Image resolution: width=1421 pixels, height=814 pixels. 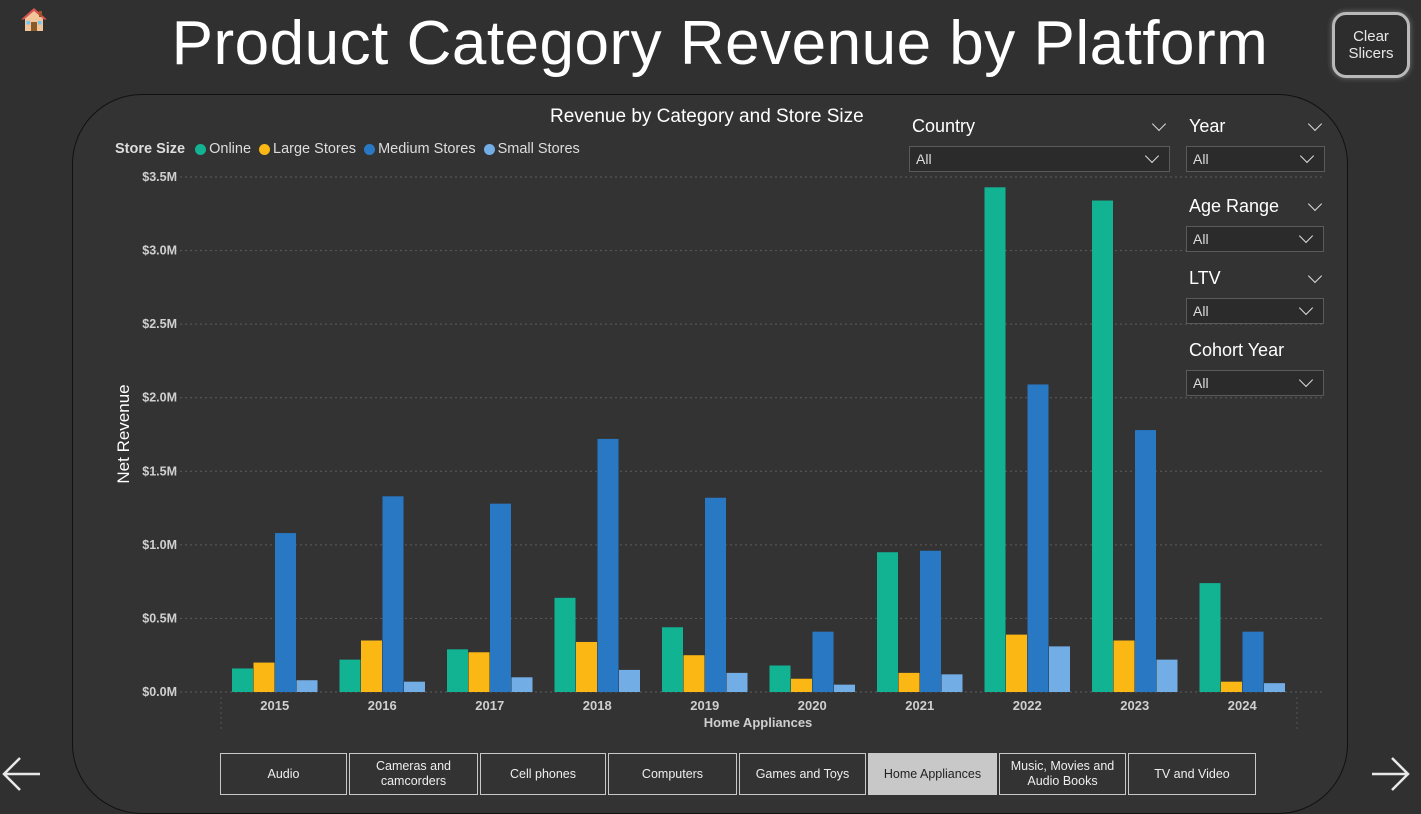 What do you see at coordinates (1274, 687) in the screenshot?
I see `bar-small-stores-2024` at bounding box center [1274, 687].